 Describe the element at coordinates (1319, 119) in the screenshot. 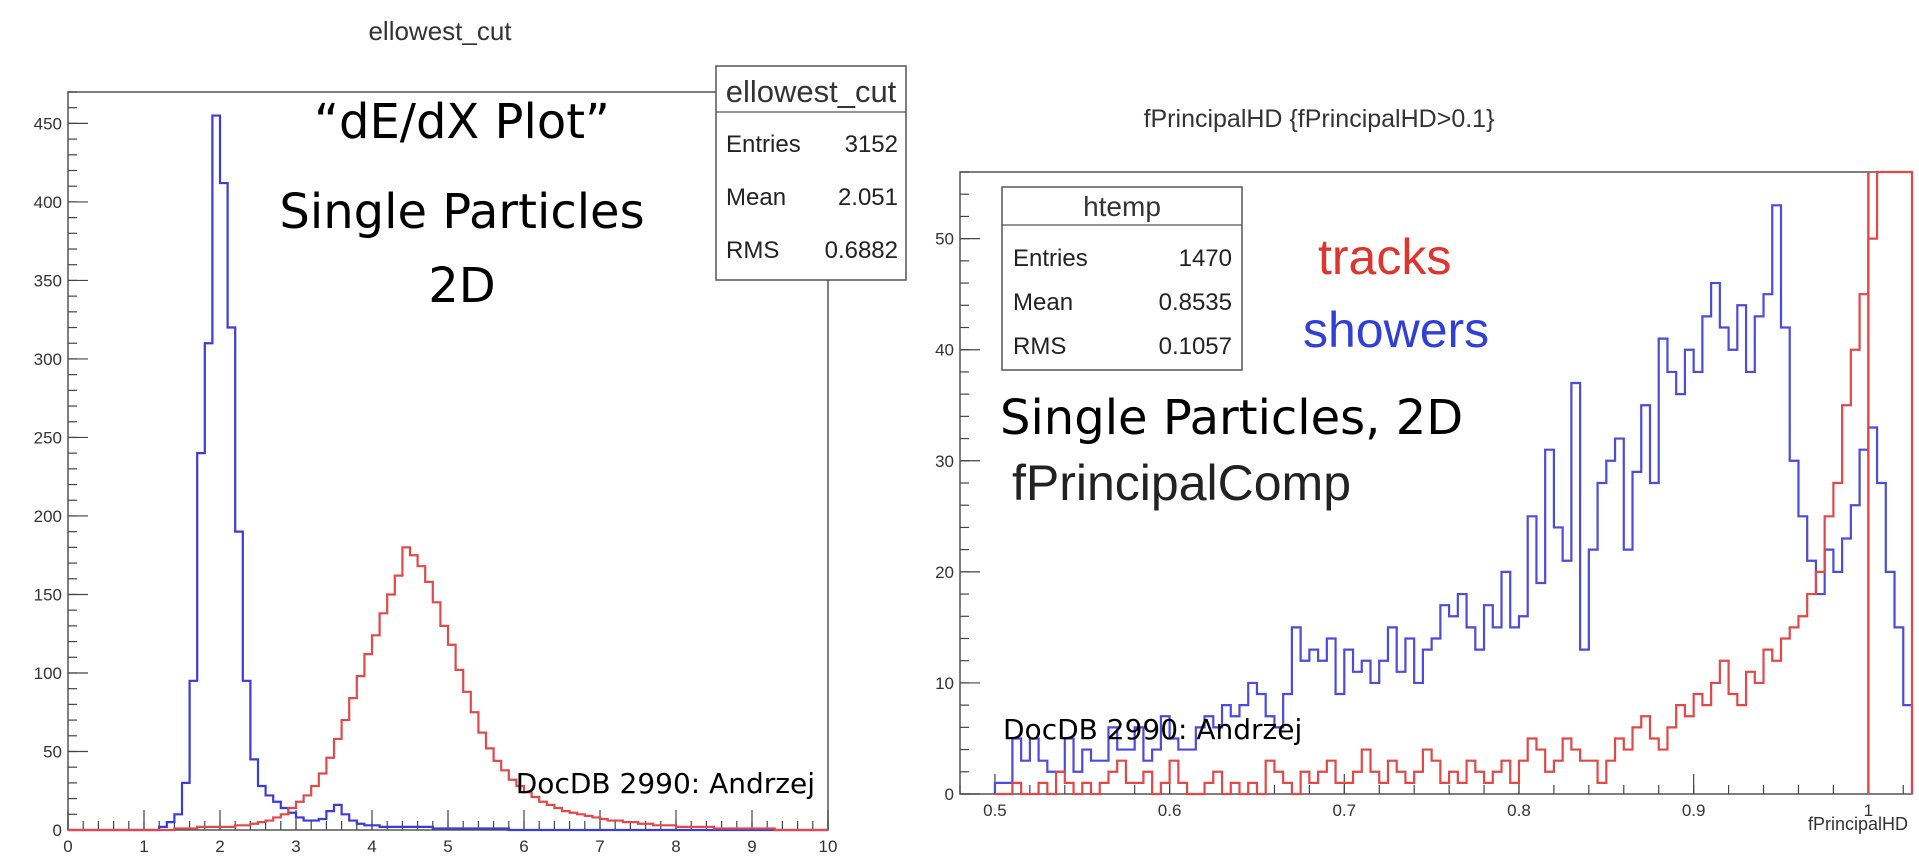

I see `right-chart-title: fPrincipalHD {fPrincipalHD>0.1}` at that location.